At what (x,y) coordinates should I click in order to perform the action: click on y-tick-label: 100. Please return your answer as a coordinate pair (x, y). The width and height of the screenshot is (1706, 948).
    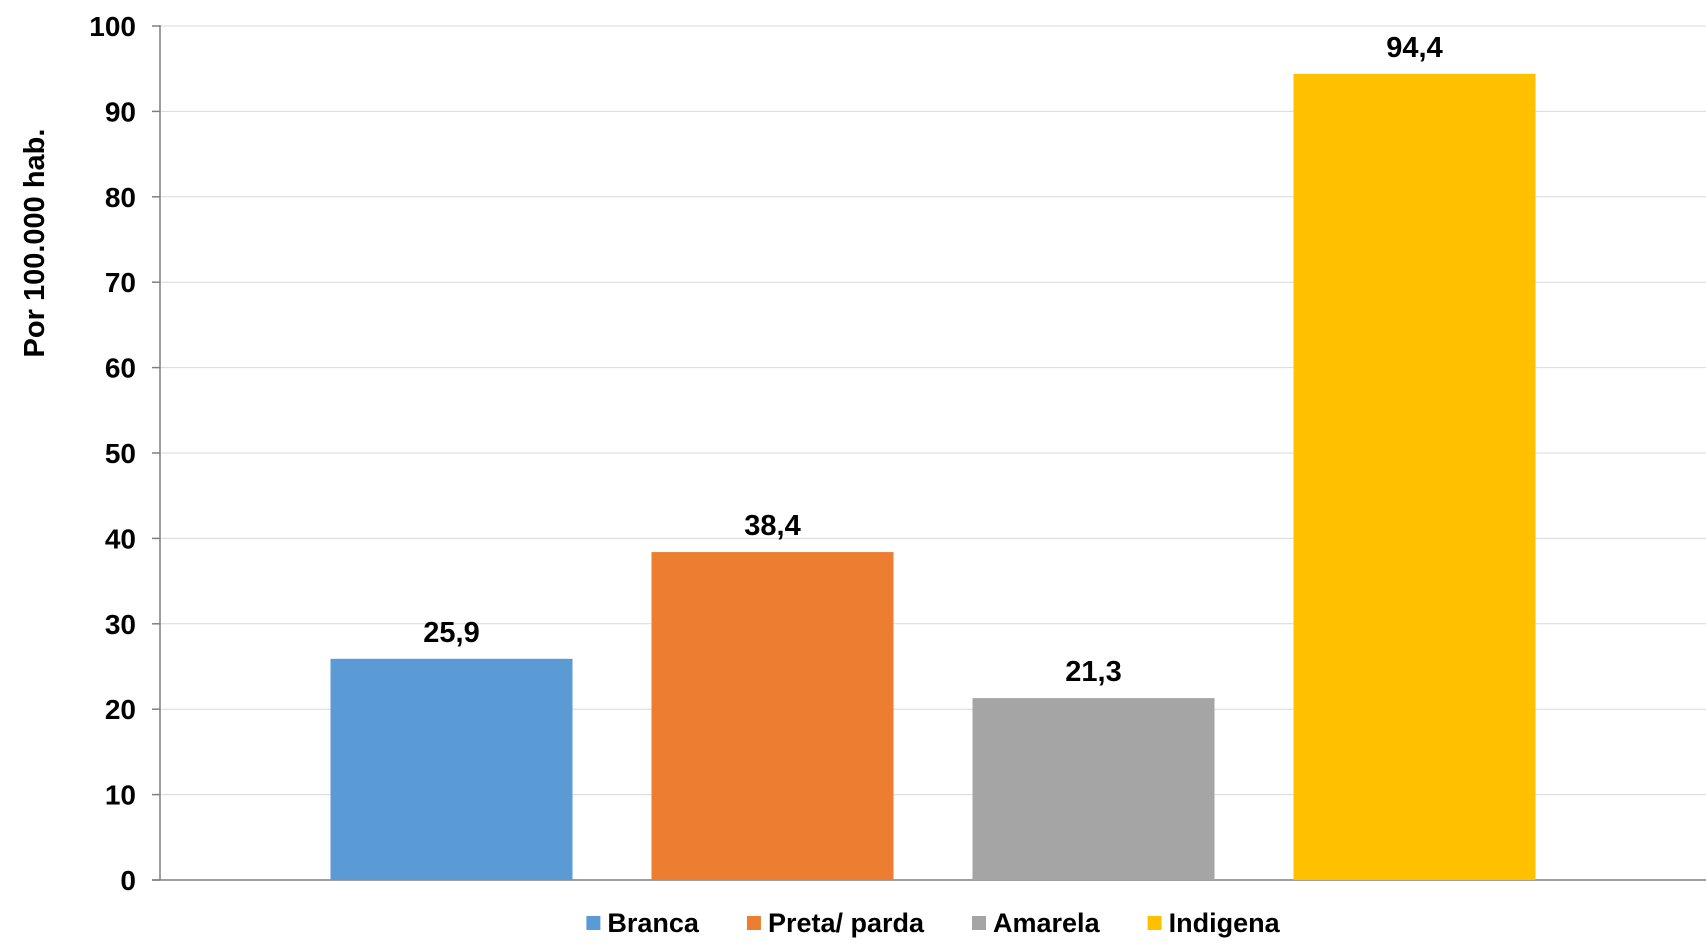
    Looking at the image, I should click on (112, 26).